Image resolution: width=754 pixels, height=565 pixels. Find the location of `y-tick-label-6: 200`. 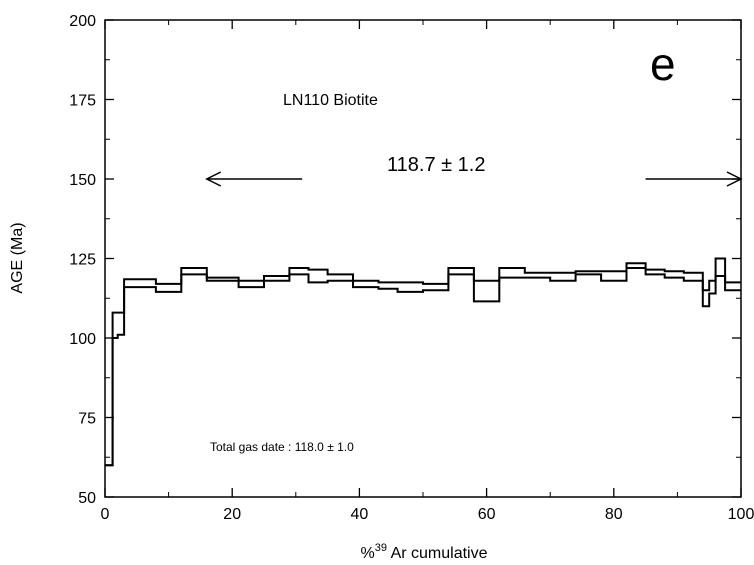

y-tick-label-6: 200 is located at coordinates (82, 21).